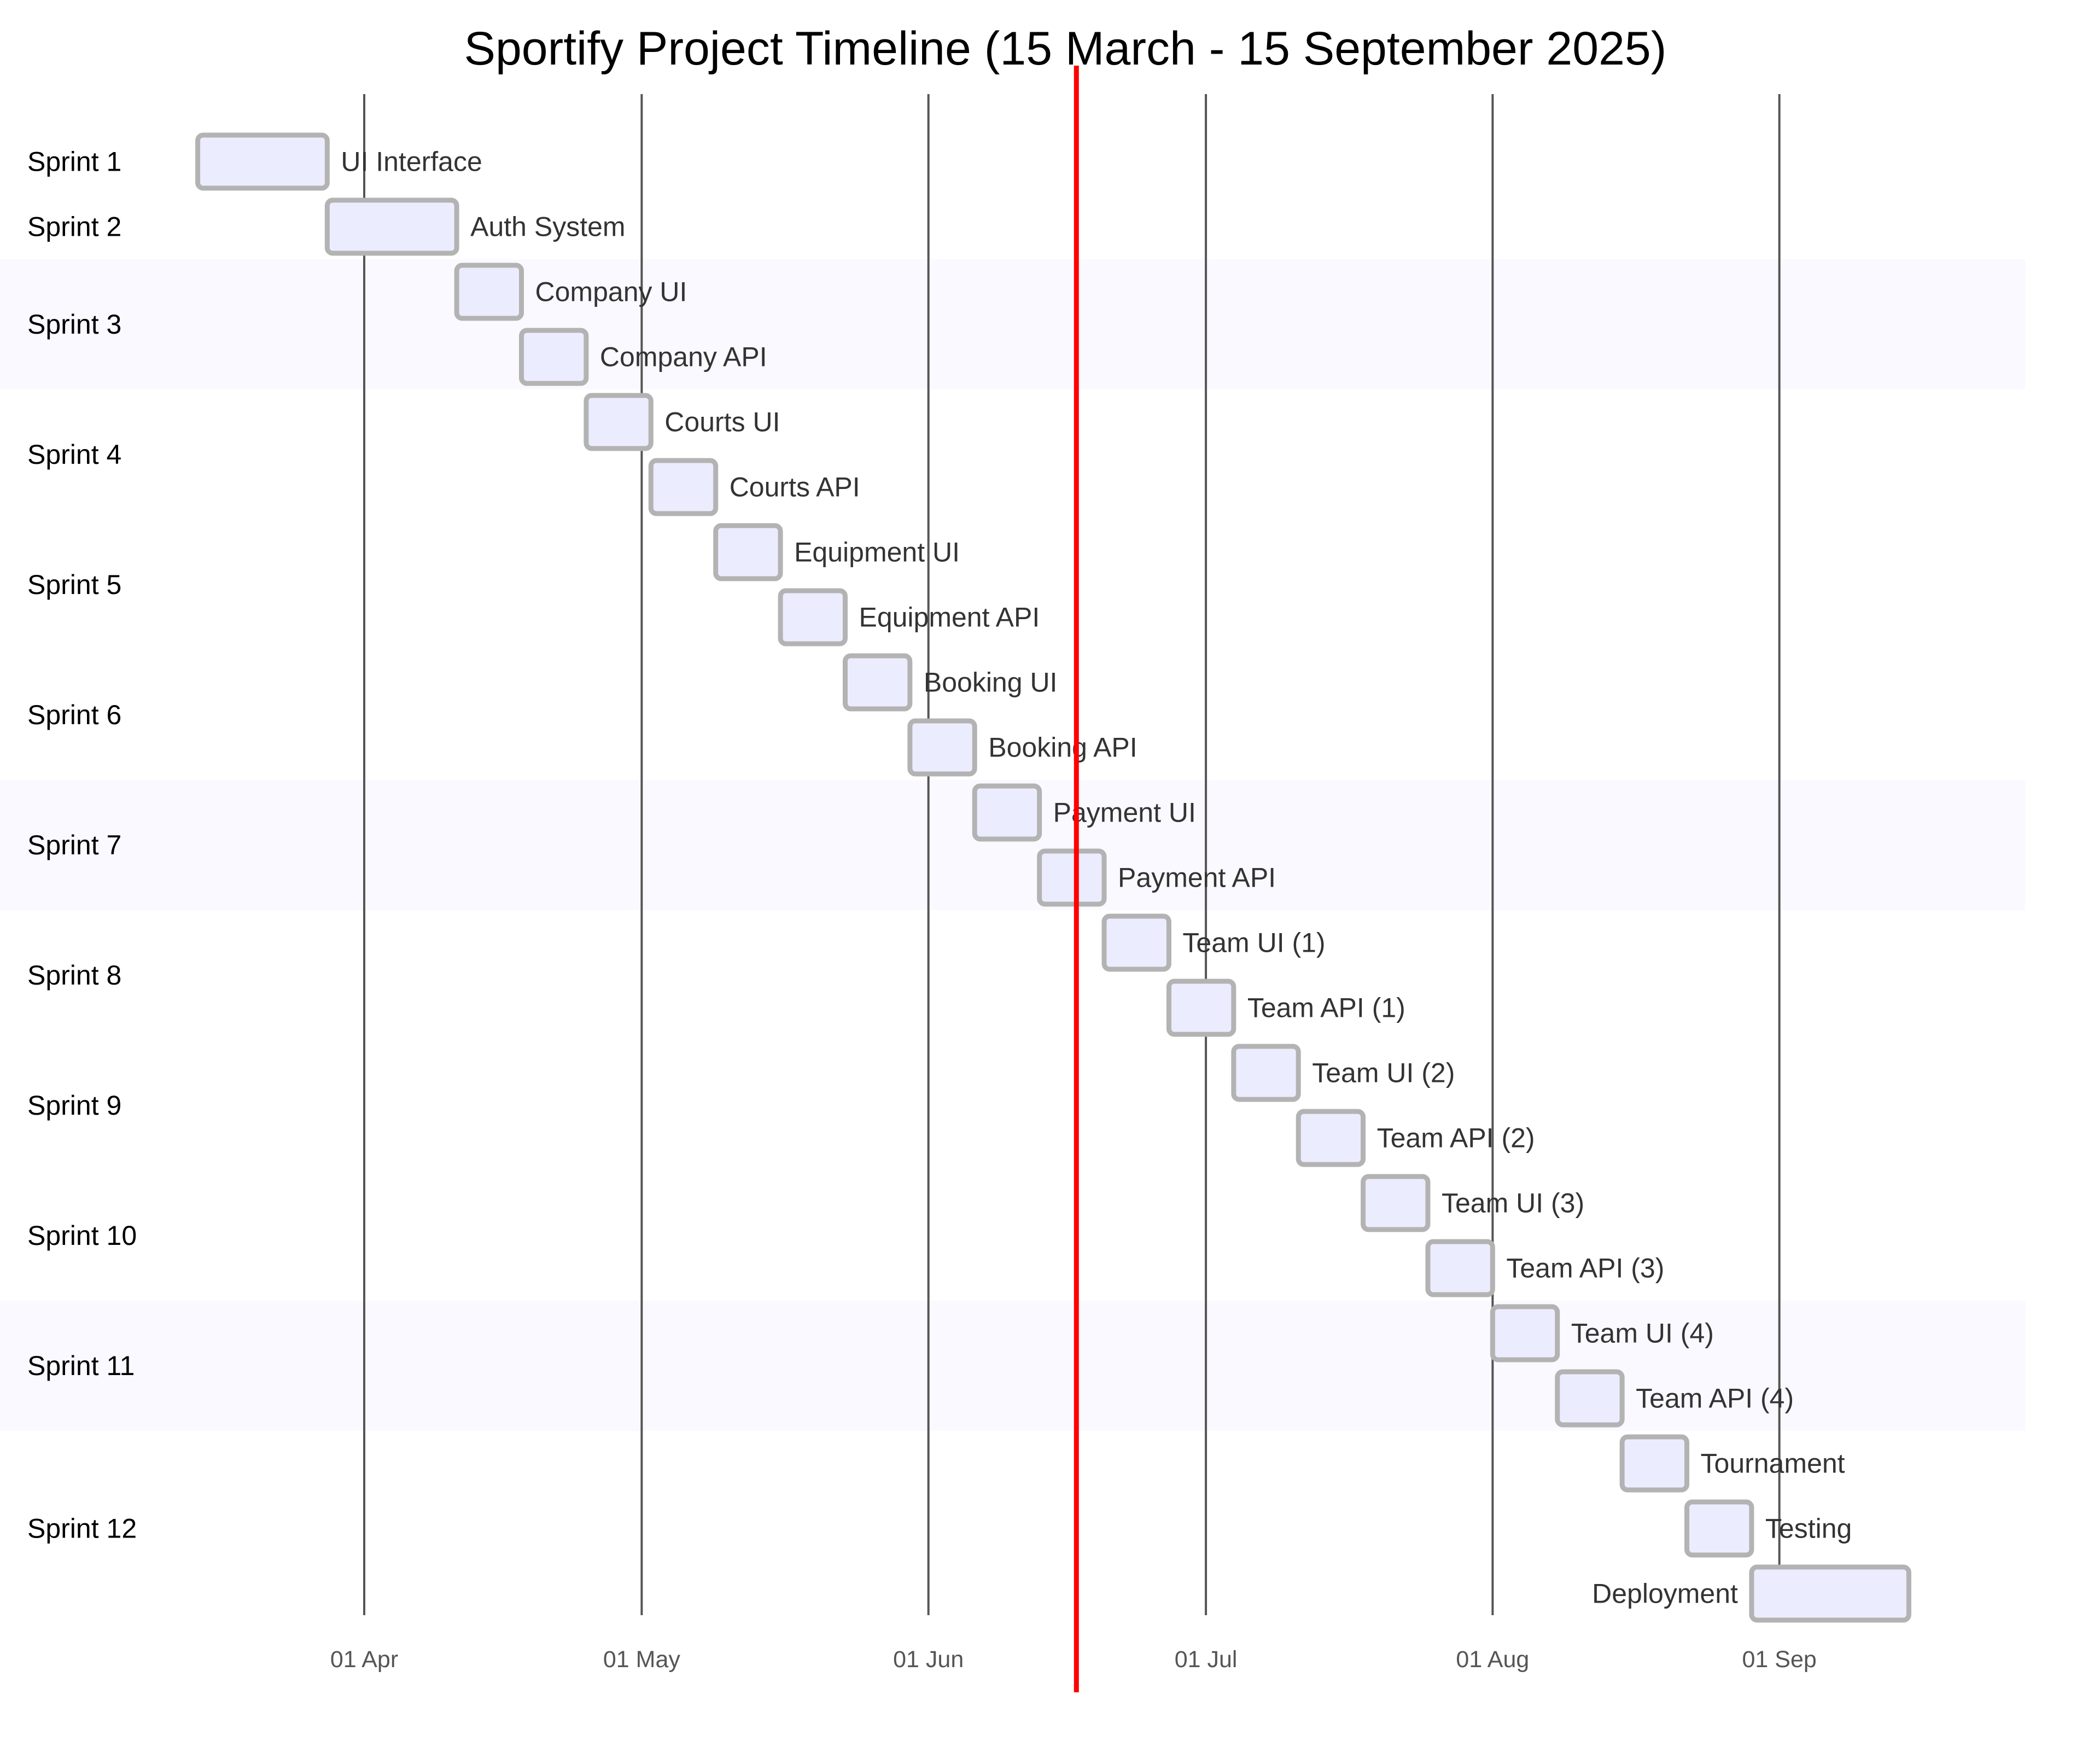  I want to click on x-tick-label: 01 Aug, so click(1492, 1659).